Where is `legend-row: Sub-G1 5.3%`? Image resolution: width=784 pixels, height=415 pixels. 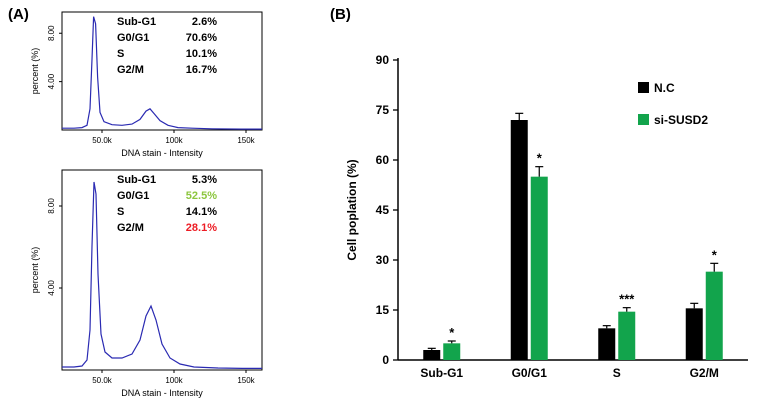
legend-row: Sub-G1 5.3% is located at coordinates (167, 180).